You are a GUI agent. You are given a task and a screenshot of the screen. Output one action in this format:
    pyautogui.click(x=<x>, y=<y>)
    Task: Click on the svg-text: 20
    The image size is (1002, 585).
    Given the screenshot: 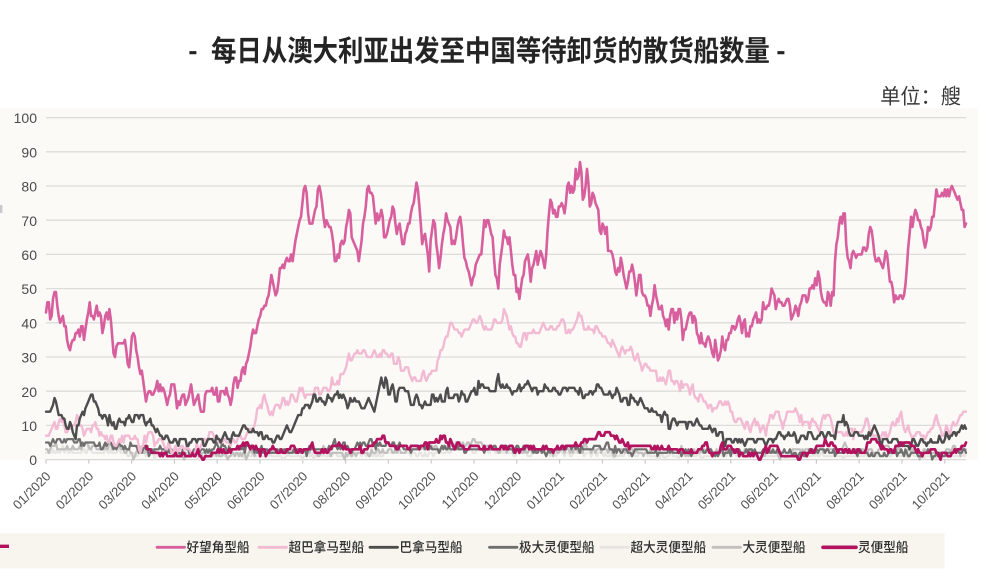 What is the action you would take?
    pyautogui.click(x=29, y=392)
    